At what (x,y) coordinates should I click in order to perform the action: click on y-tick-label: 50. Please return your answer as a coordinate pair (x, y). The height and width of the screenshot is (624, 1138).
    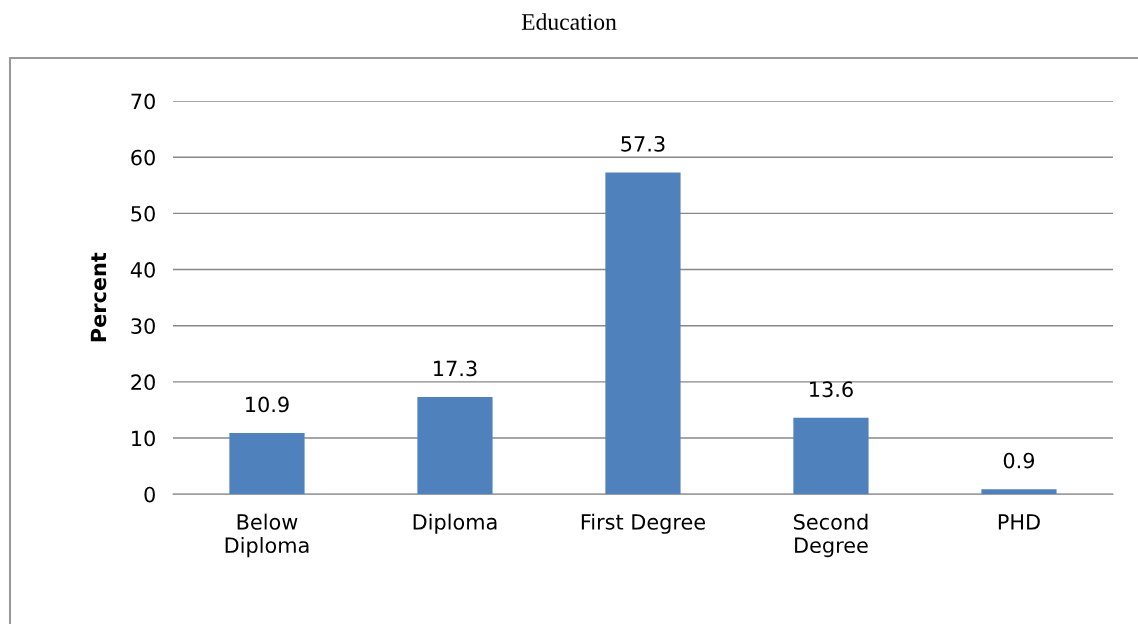
    Looking at the image, I should click on (143, 213).